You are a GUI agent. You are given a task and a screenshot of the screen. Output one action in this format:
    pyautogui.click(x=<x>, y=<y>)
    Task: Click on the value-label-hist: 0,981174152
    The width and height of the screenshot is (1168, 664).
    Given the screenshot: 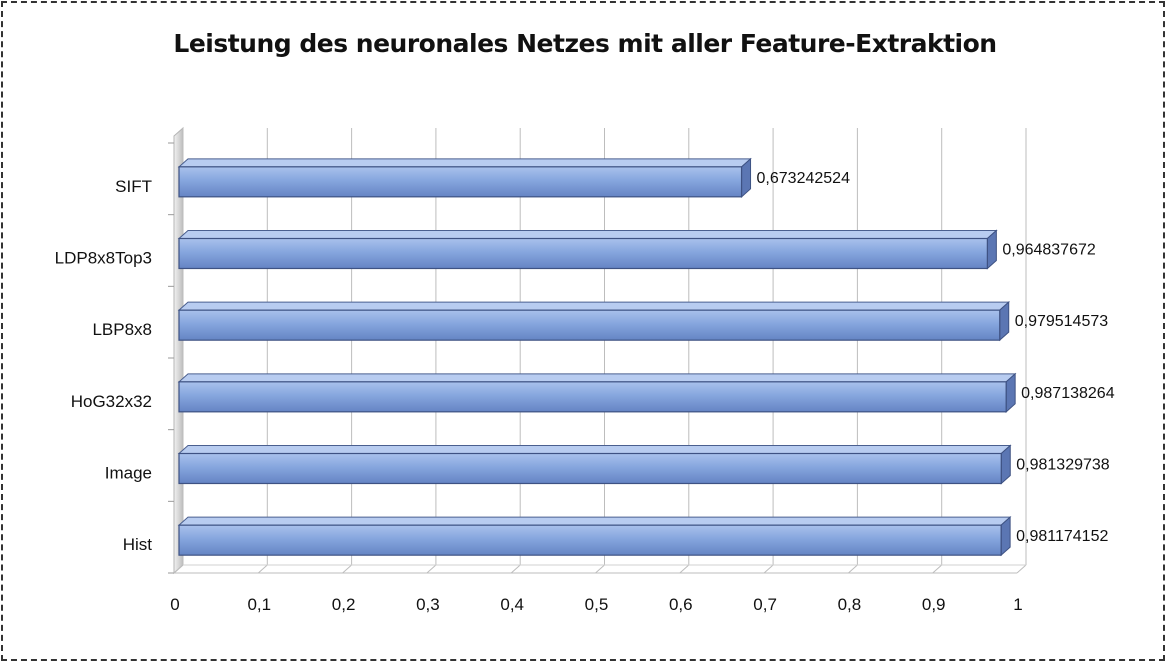 What is the action you would take?
    pyautogui.click(x=1062, y=536)
    